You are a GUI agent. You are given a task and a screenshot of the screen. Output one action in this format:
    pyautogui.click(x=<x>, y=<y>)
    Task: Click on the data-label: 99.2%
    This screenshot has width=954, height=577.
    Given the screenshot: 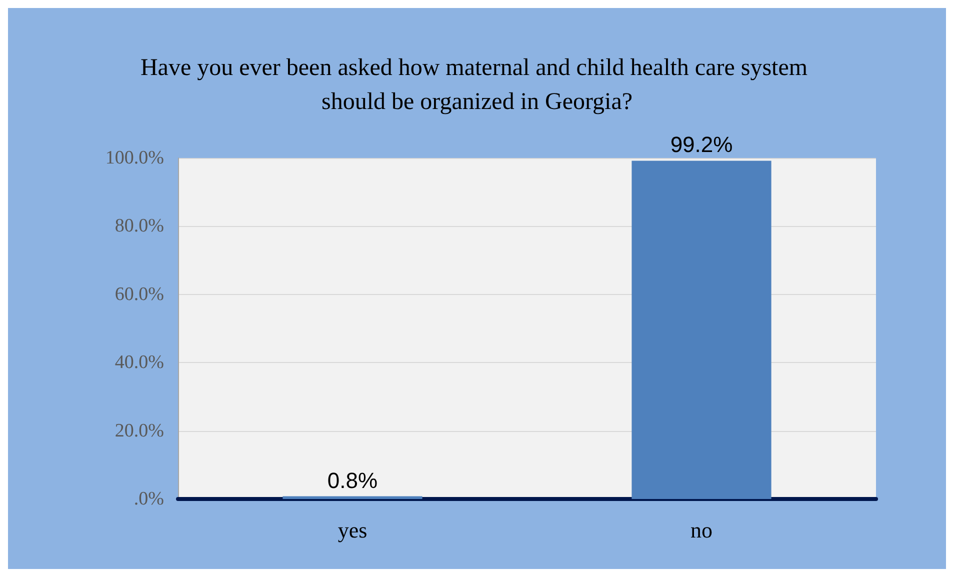 What is the action you would take?
    pyautogui.click(x=701, y=145)
    